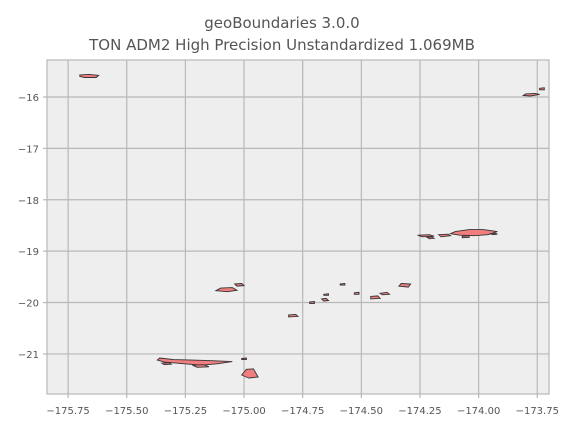 Image resolution: width=563 pixels, height=433 pixels. What do you see at coordinates (537, 411) in the screenshot?
I see `x-tick-label: −173.75` at bounding box center [537, 411].